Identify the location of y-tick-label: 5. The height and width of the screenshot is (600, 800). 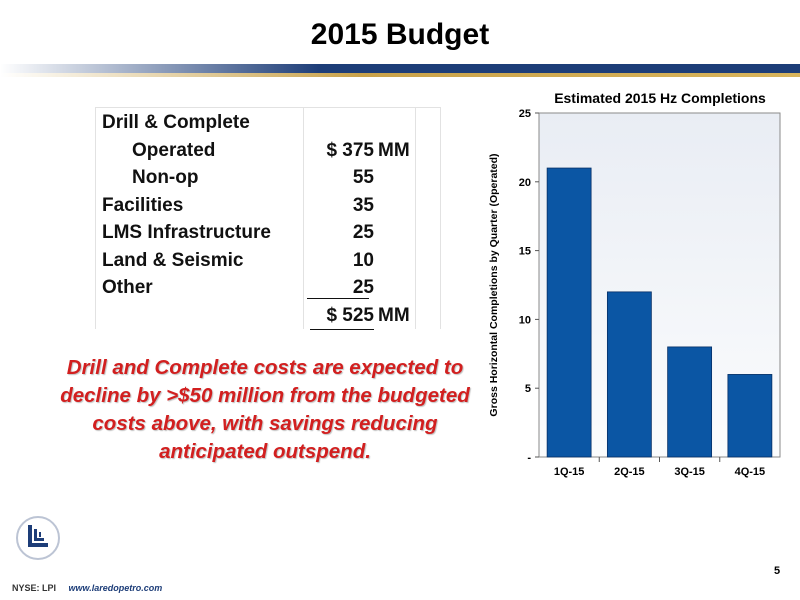
(528, 389).